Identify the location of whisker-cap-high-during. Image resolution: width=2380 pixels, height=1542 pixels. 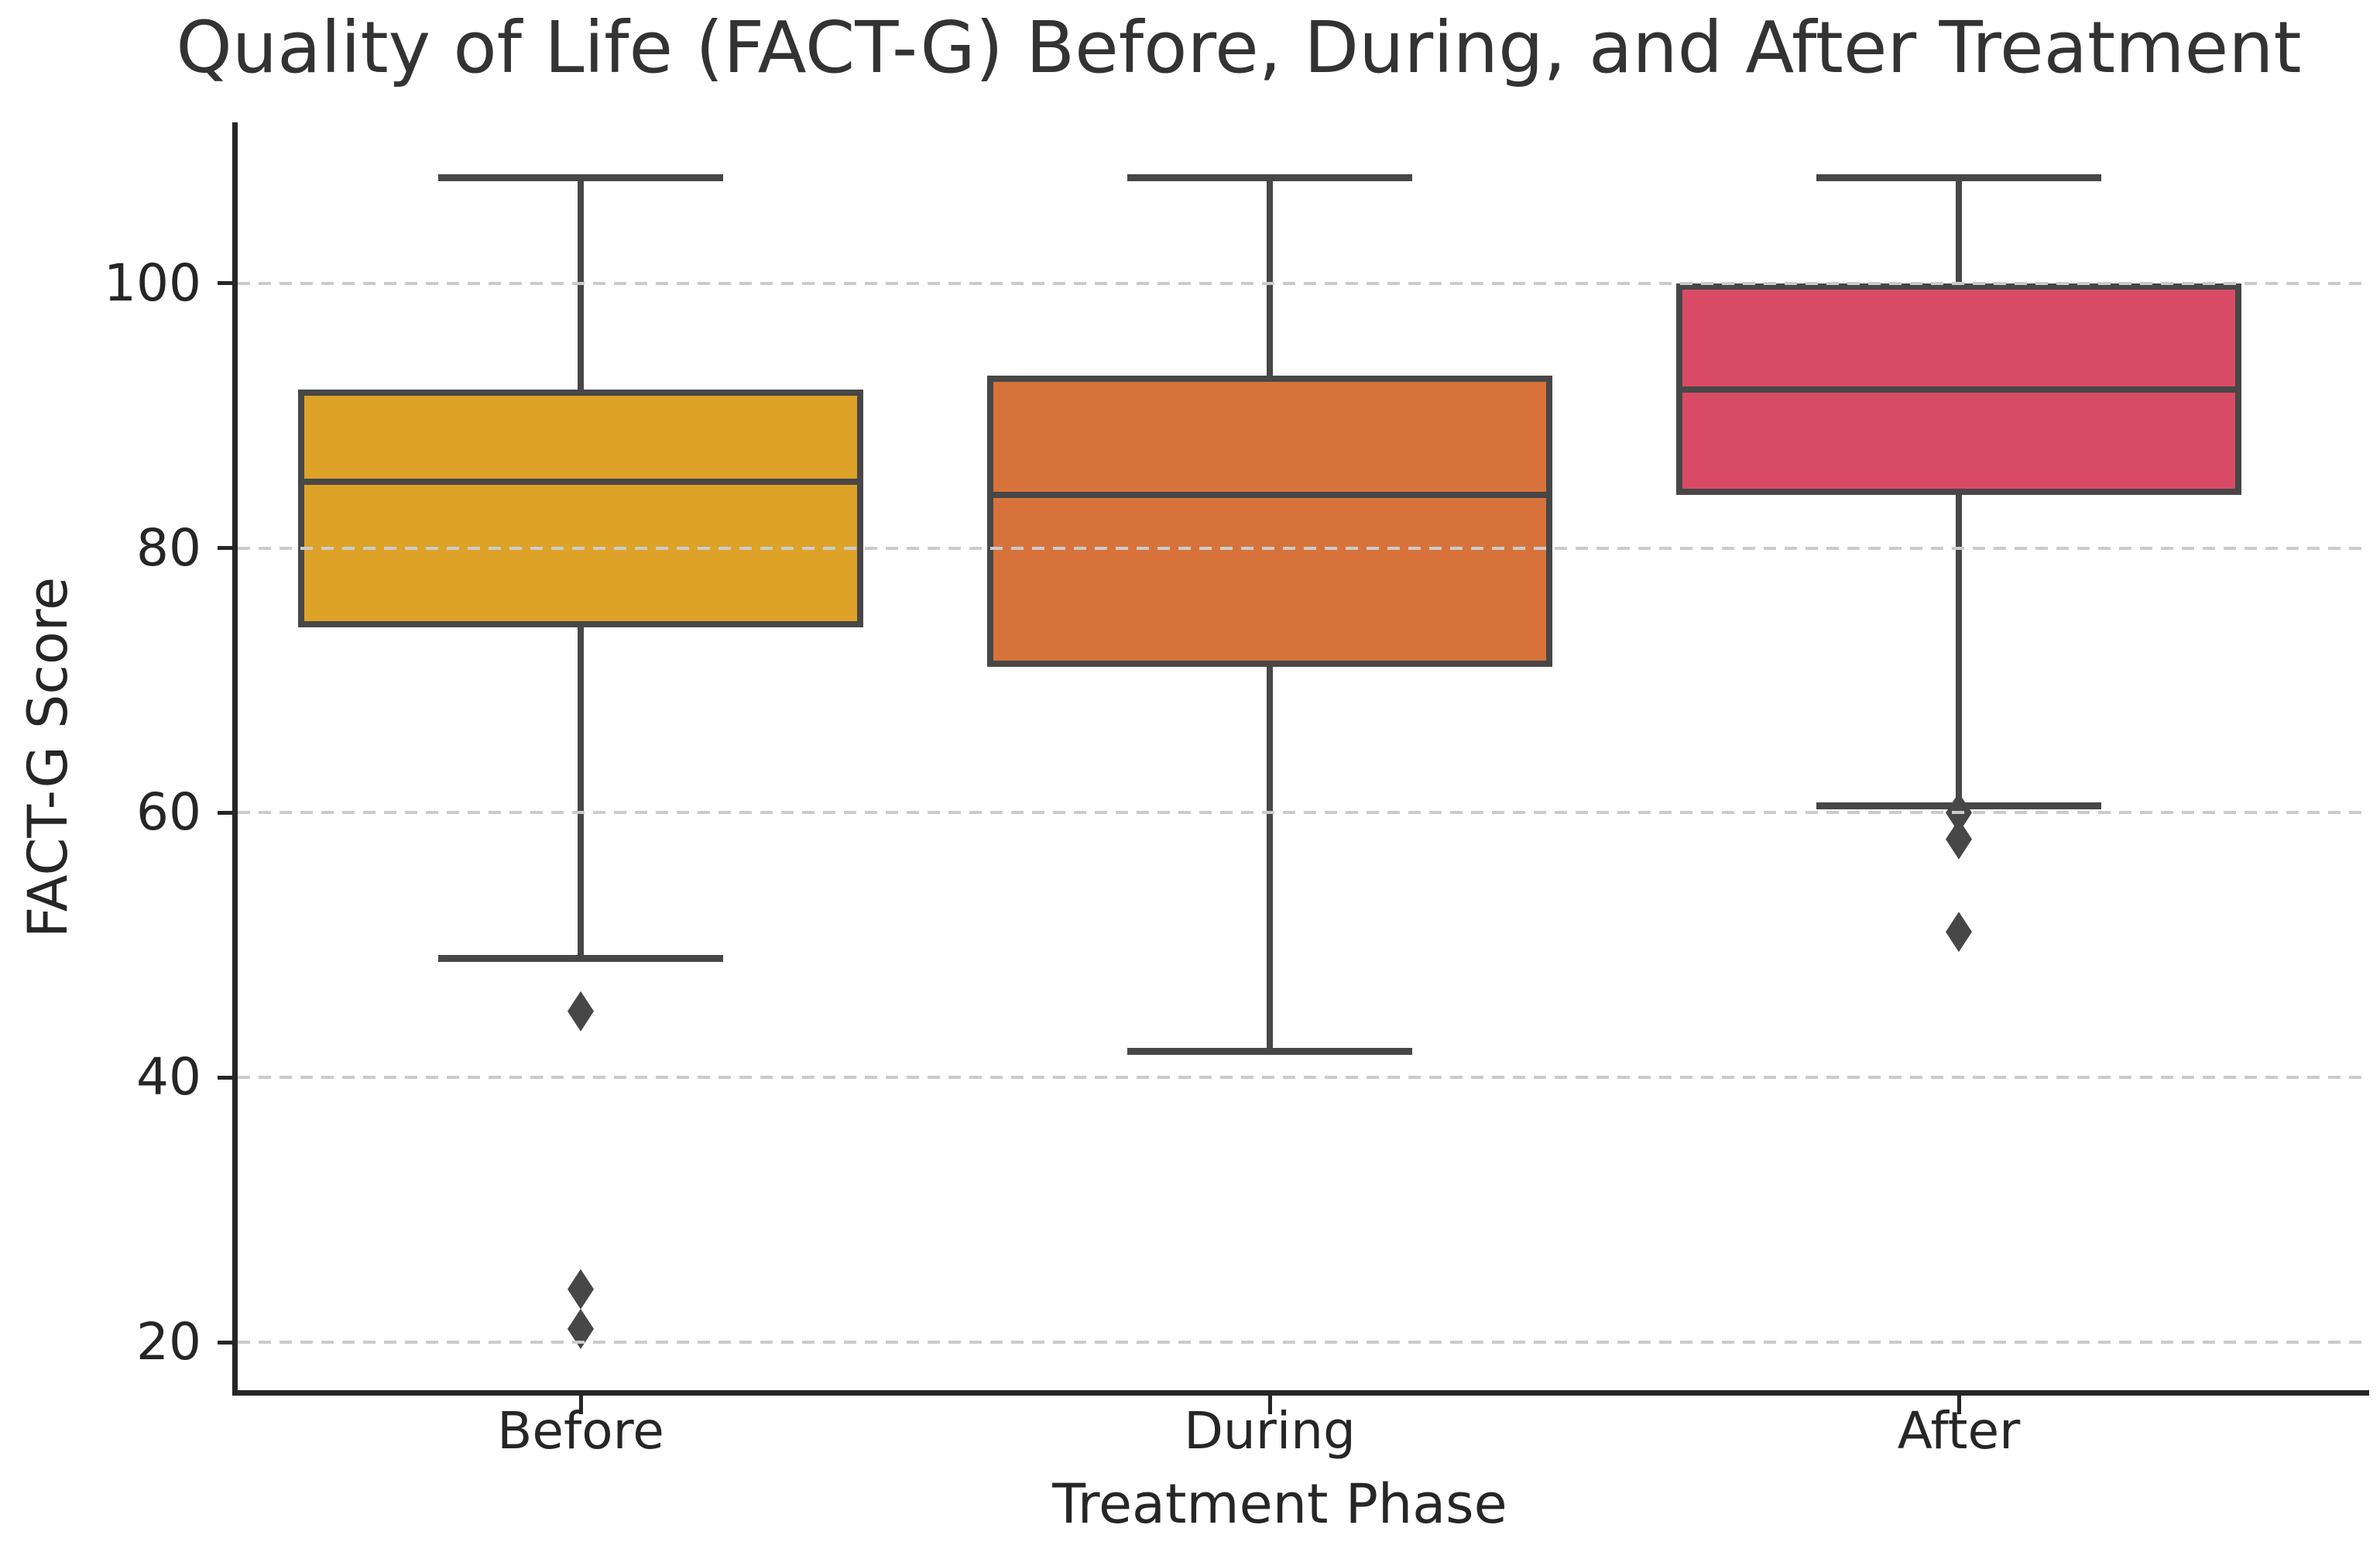
(1270, 177).